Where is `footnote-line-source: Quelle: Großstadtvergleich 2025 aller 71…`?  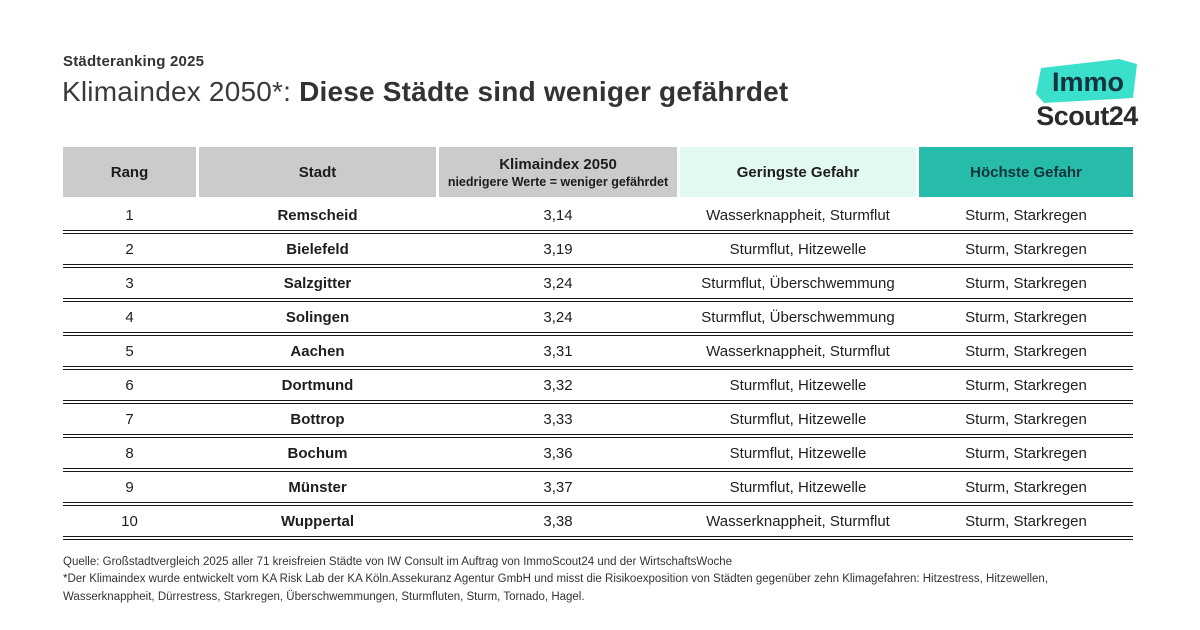
footnote-line-source: Quelle: Großstadtvergleich 2025 aller 71… is located at coordinates (398, 562).